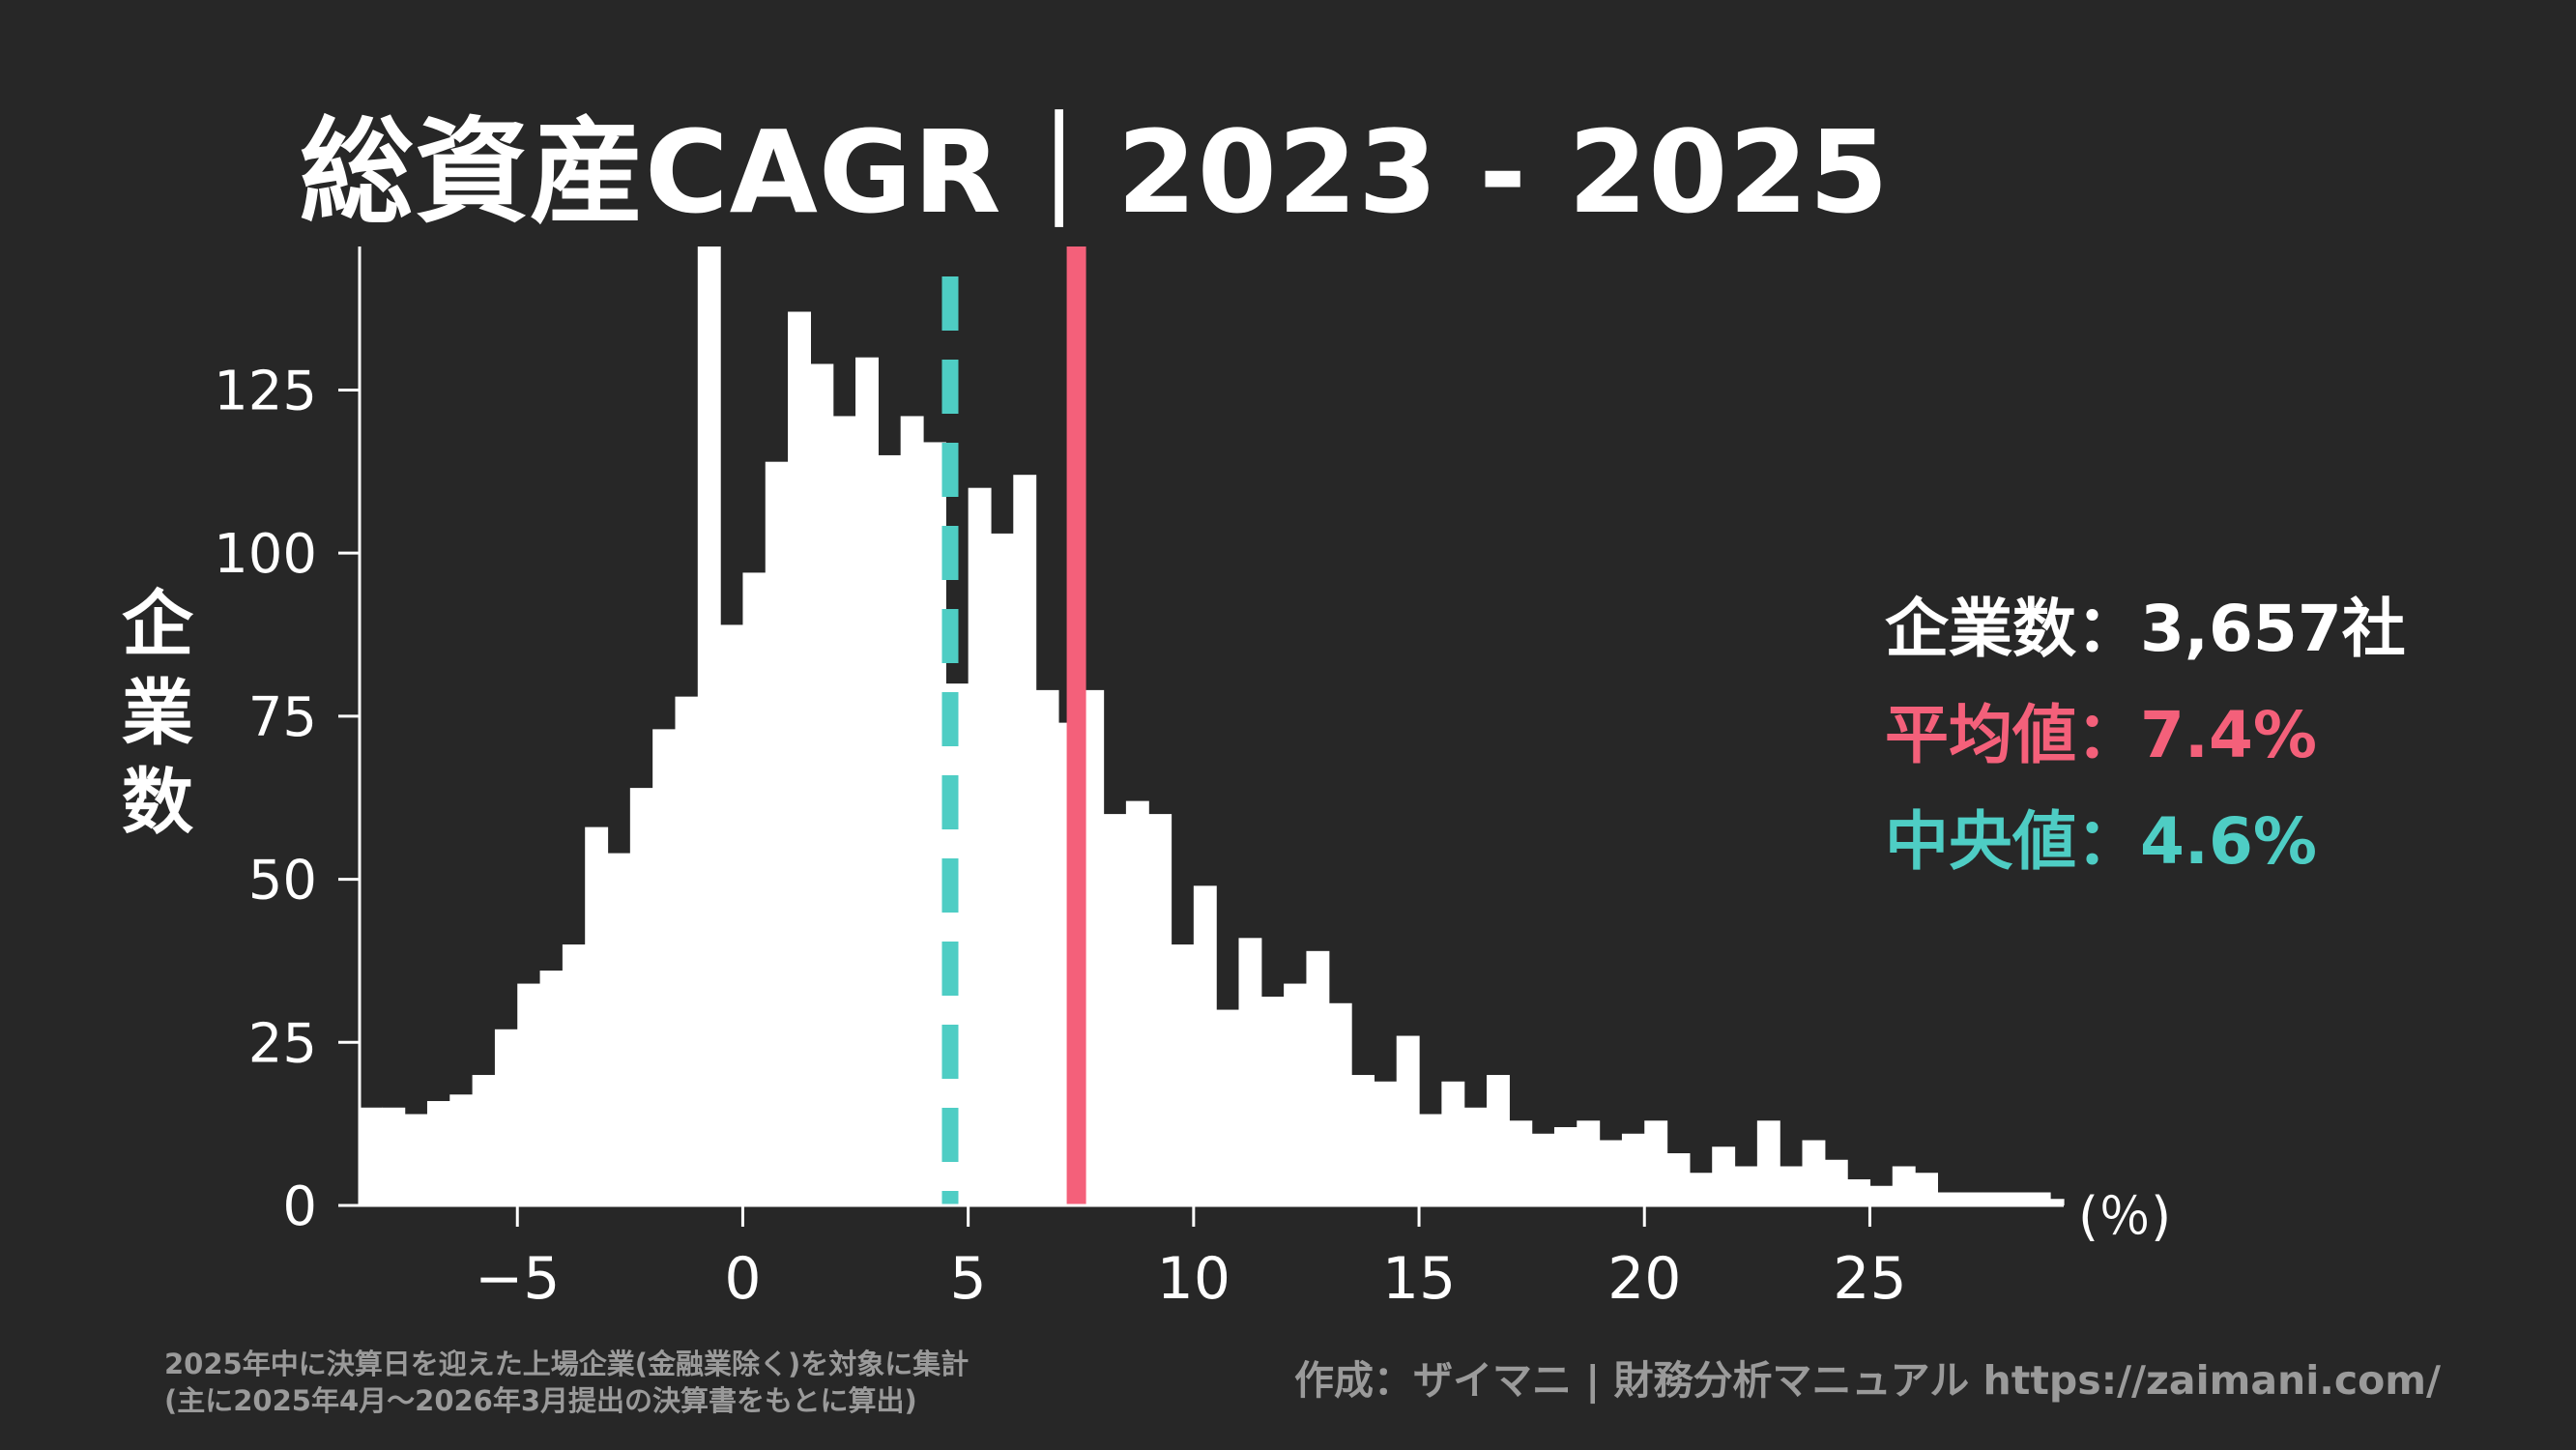 This screenshot has height=1450, width=2576. I want to click on stat-count: 企業数：3,657社, so click(2145, 629).